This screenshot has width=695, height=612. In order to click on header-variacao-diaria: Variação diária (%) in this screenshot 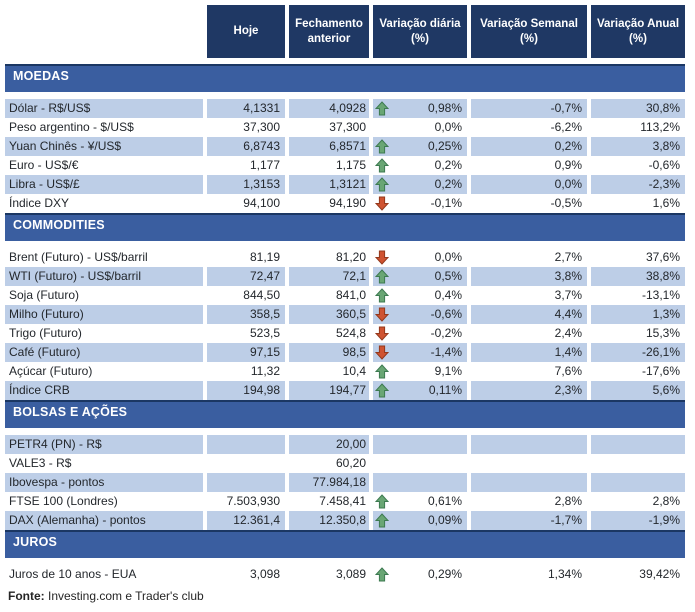, I will do `click(420, 31)`.